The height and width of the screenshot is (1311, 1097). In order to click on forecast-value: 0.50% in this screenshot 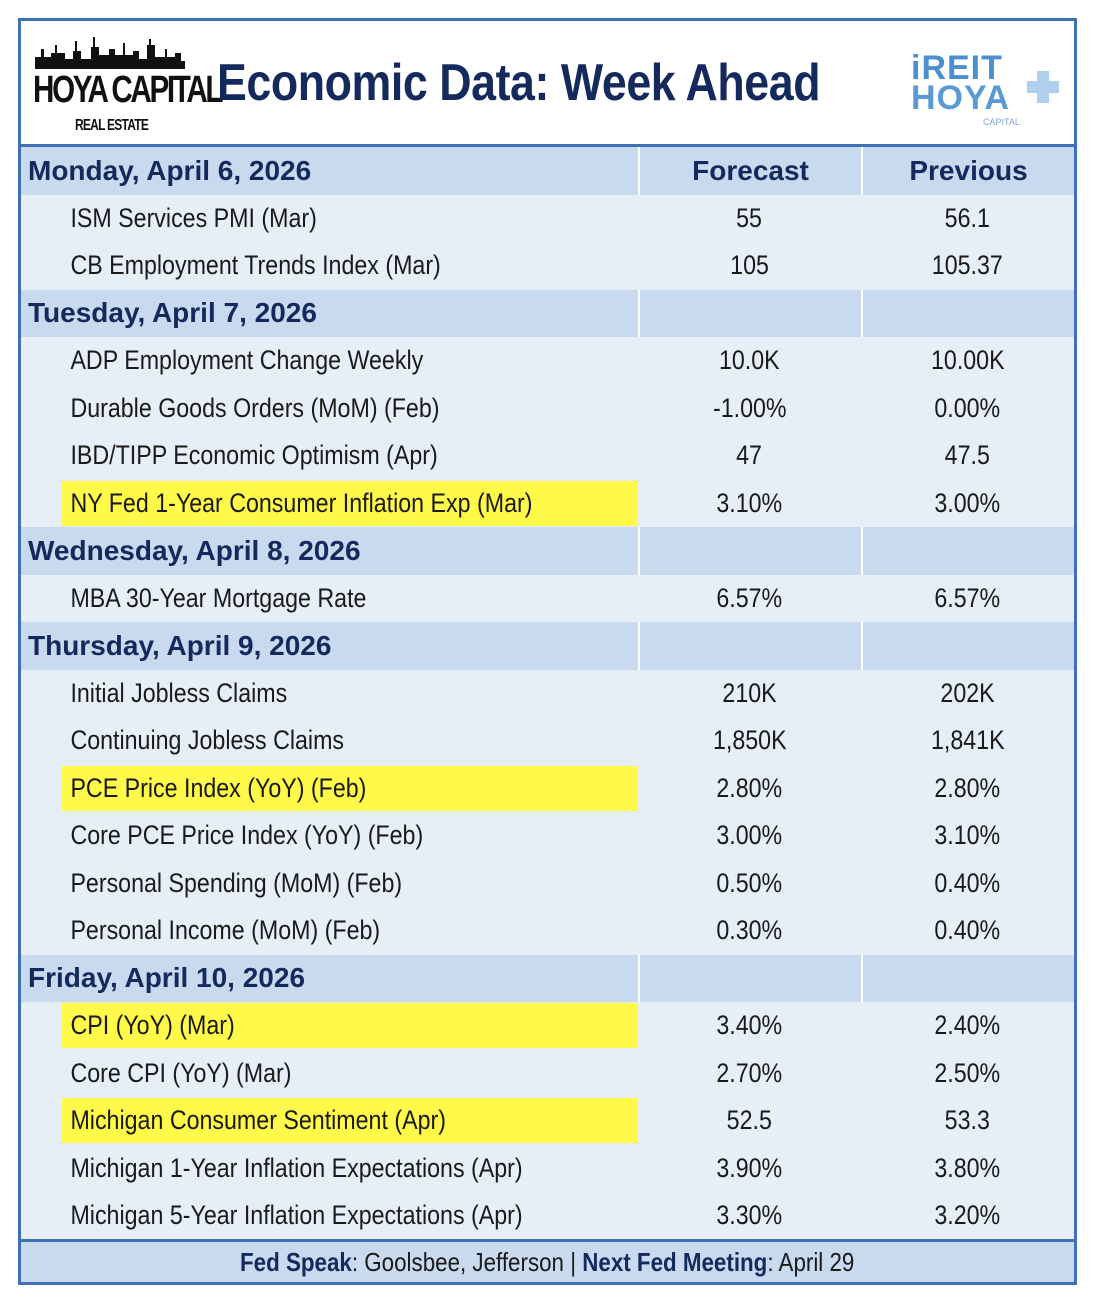, I will do `click(749, 882)`.